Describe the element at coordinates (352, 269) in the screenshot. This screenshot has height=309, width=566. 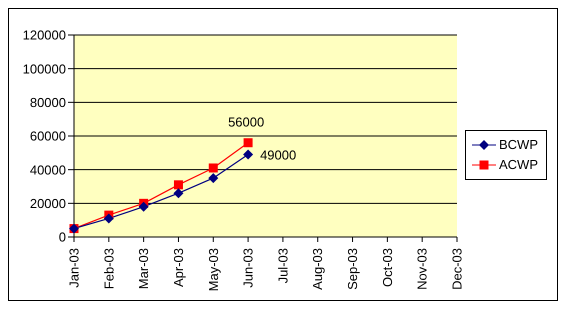
I see `x-tick-label: Sep-03` at that location.